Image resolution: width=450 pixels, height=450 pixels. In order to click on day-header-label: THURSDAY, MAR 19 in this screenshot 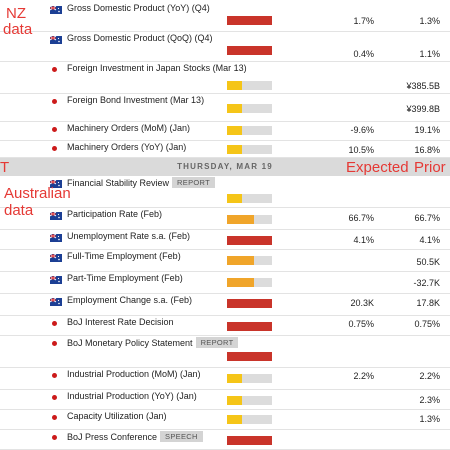, I will do `click(225, 166)`.